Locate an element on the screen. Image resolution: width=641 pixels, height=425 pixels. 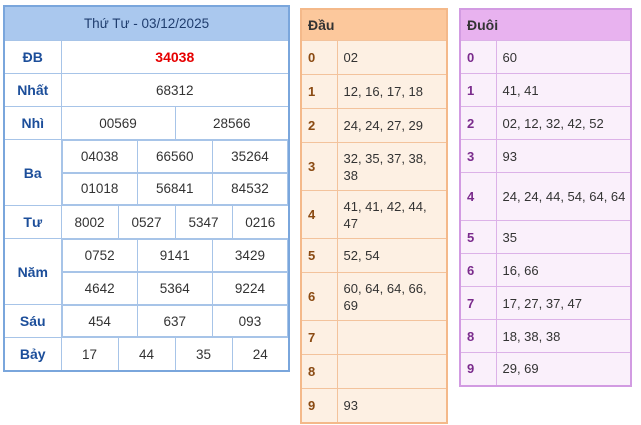
prize-number: 093 is located at coordinates (250, 321).